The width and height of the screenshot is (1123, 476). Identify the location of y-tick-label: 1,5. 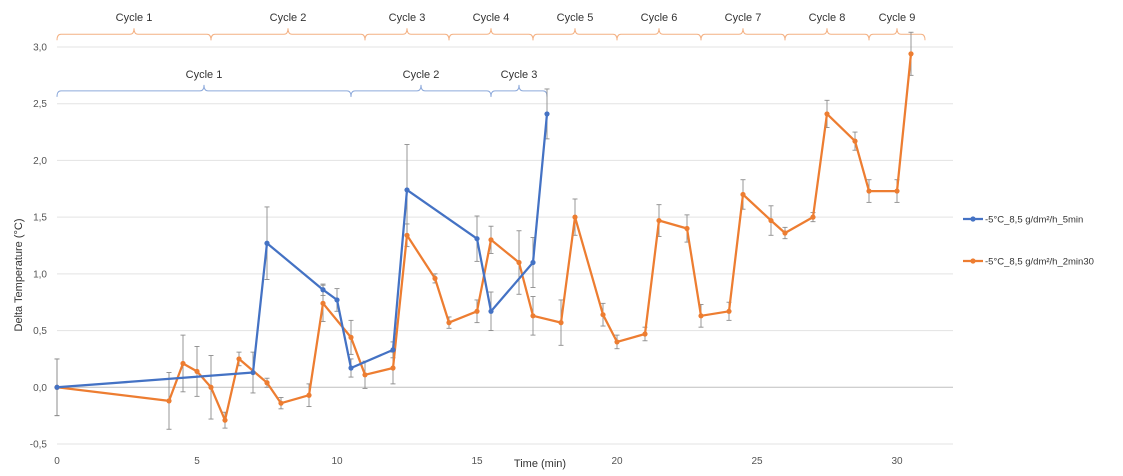
(40, 218).